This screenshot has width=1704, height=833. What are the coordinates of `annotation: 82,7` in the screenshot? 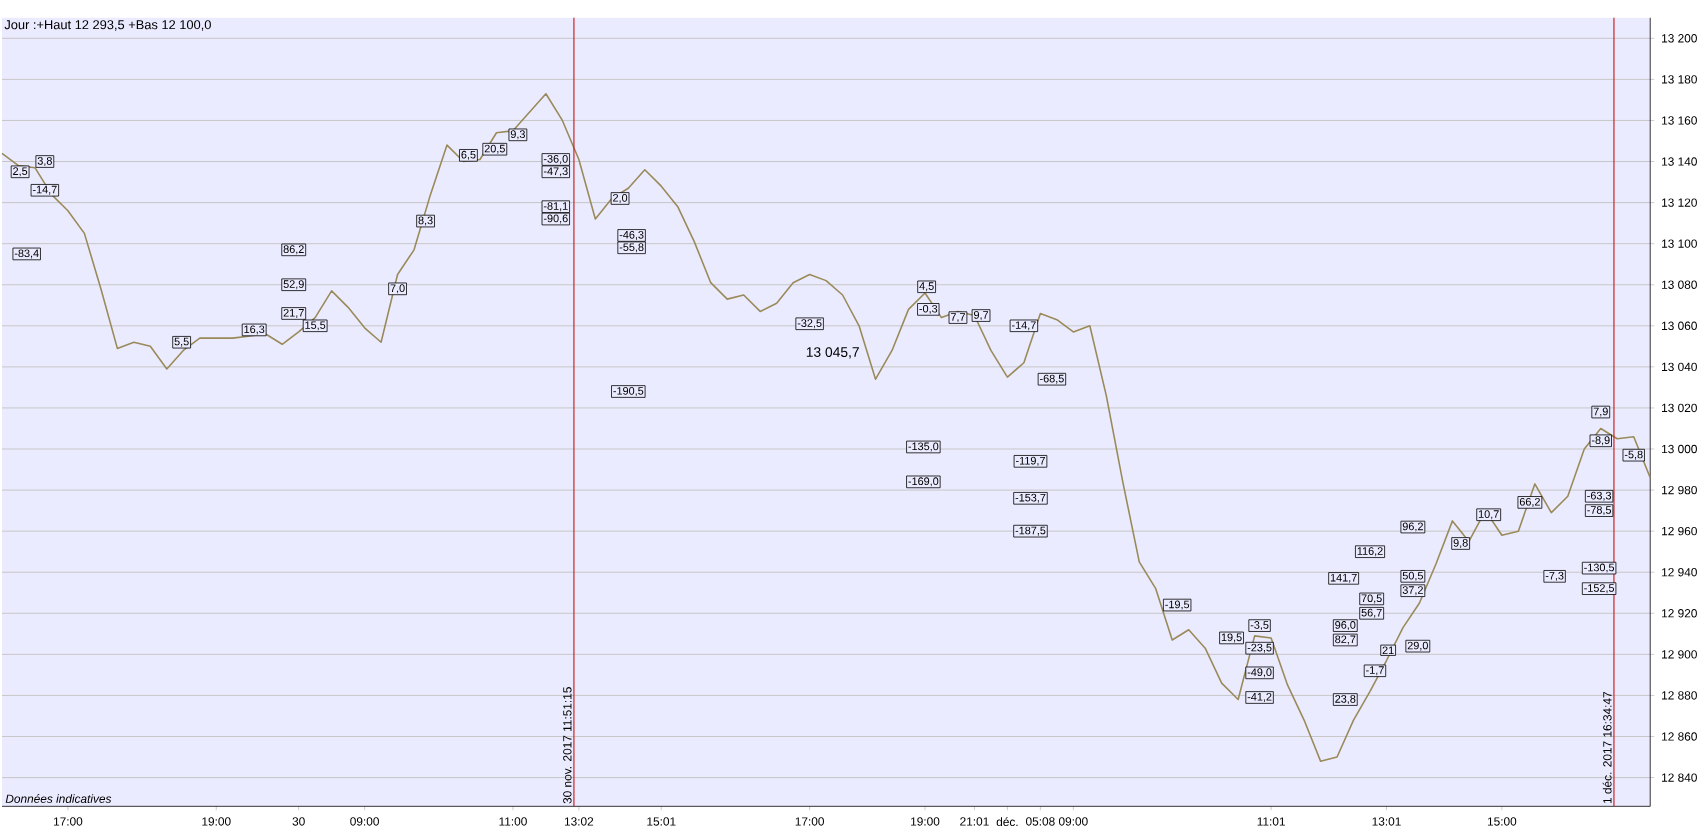 It's located at (1345, 640).